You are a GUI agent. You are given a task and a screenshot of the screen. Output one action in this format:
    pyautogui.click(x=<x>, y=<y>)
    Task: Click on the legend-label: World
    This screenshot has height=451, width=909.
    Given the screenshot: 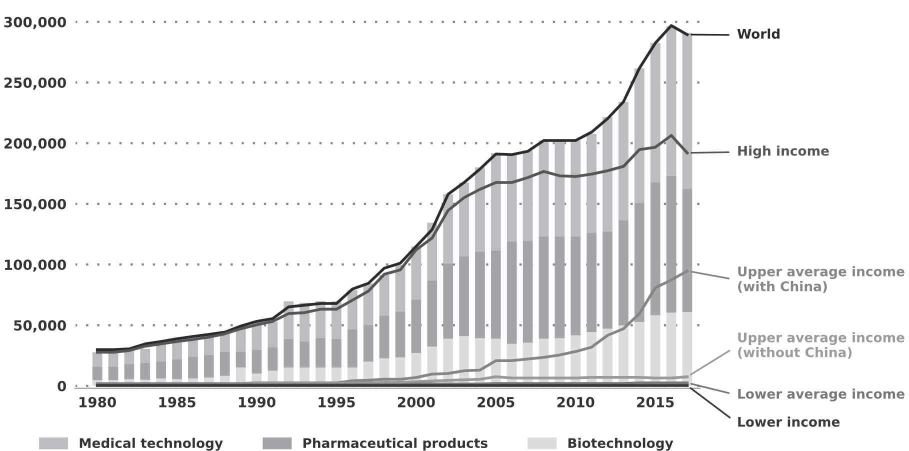 What is the action you would take?
    pyautogui.click(x=758, y=33)
    